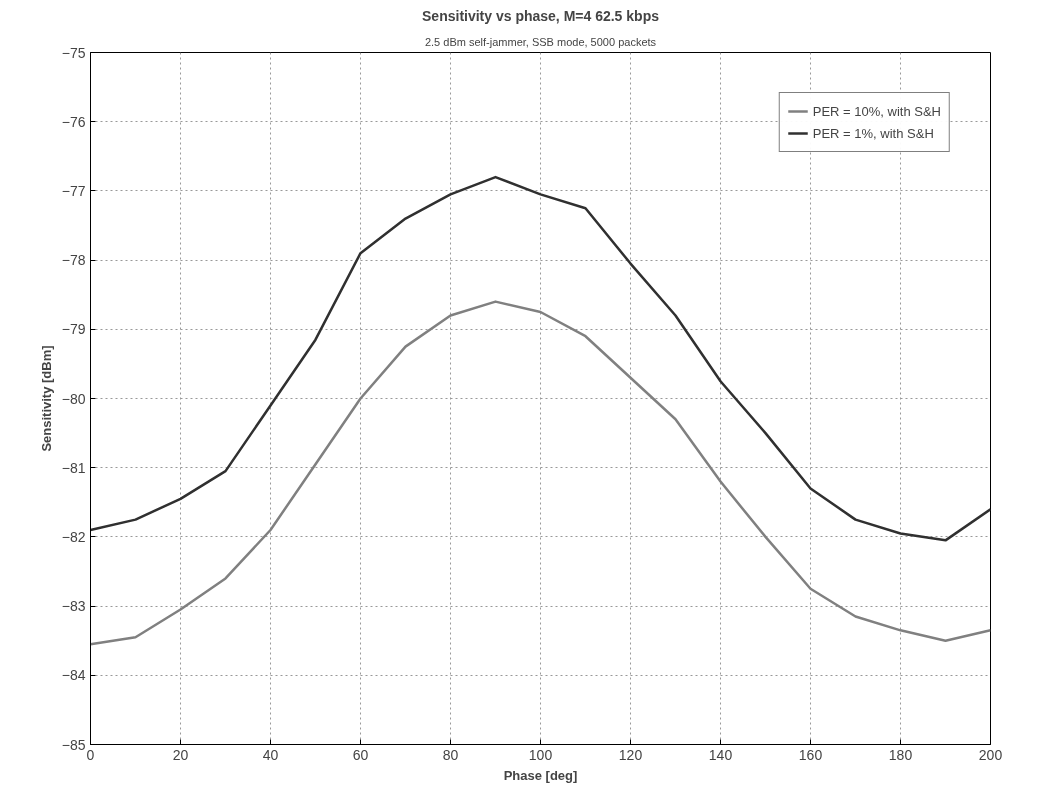  I want to click on x-tick-label: 180, so click(900, 754).